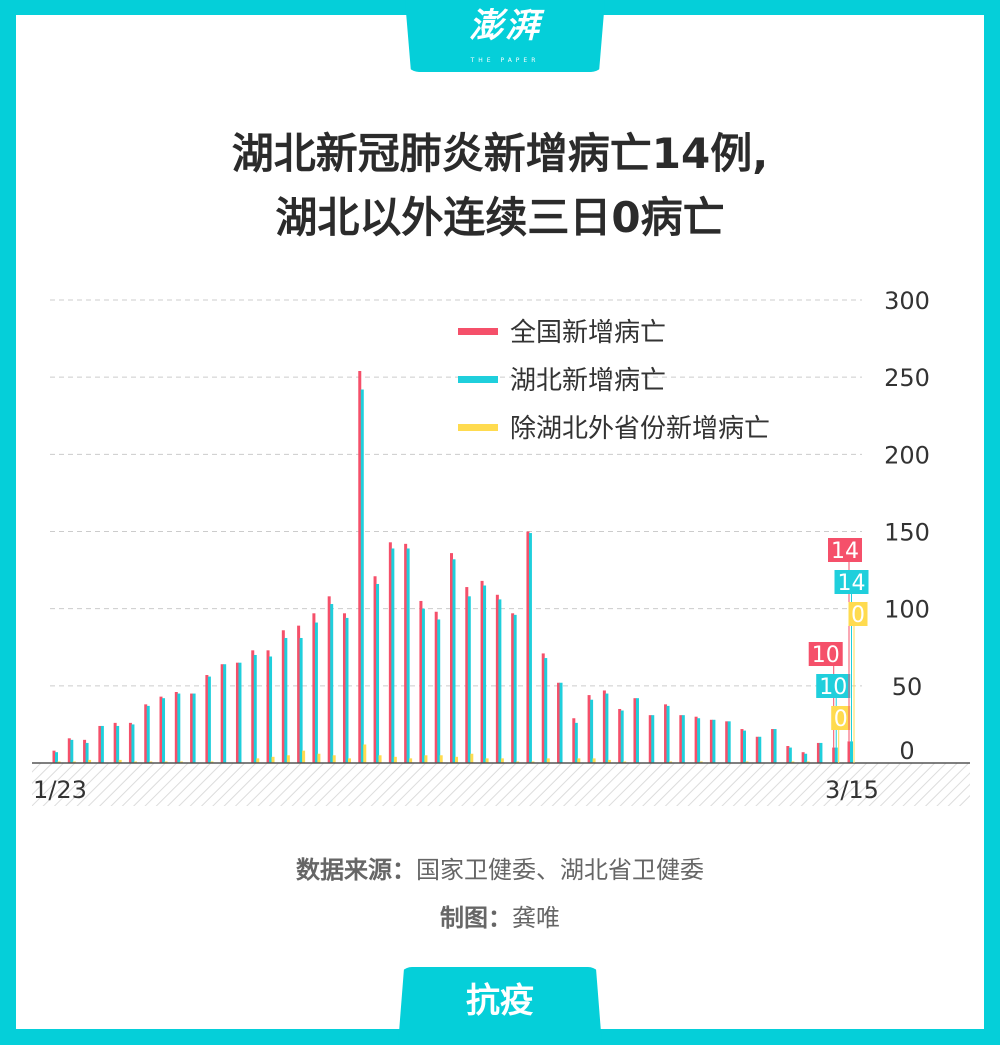  I want to click on bar-national-3/7, so click(727, 742).